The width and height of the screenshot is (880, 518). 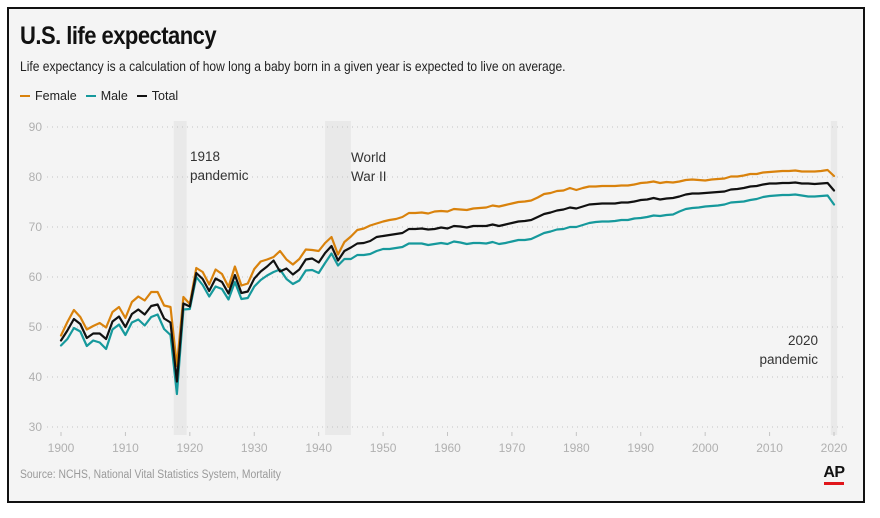 What do you see at coordinates (219, 175) in the screenshot?
I see `annotation-1-line-2: pandemic` at bounding box center [219, 175].